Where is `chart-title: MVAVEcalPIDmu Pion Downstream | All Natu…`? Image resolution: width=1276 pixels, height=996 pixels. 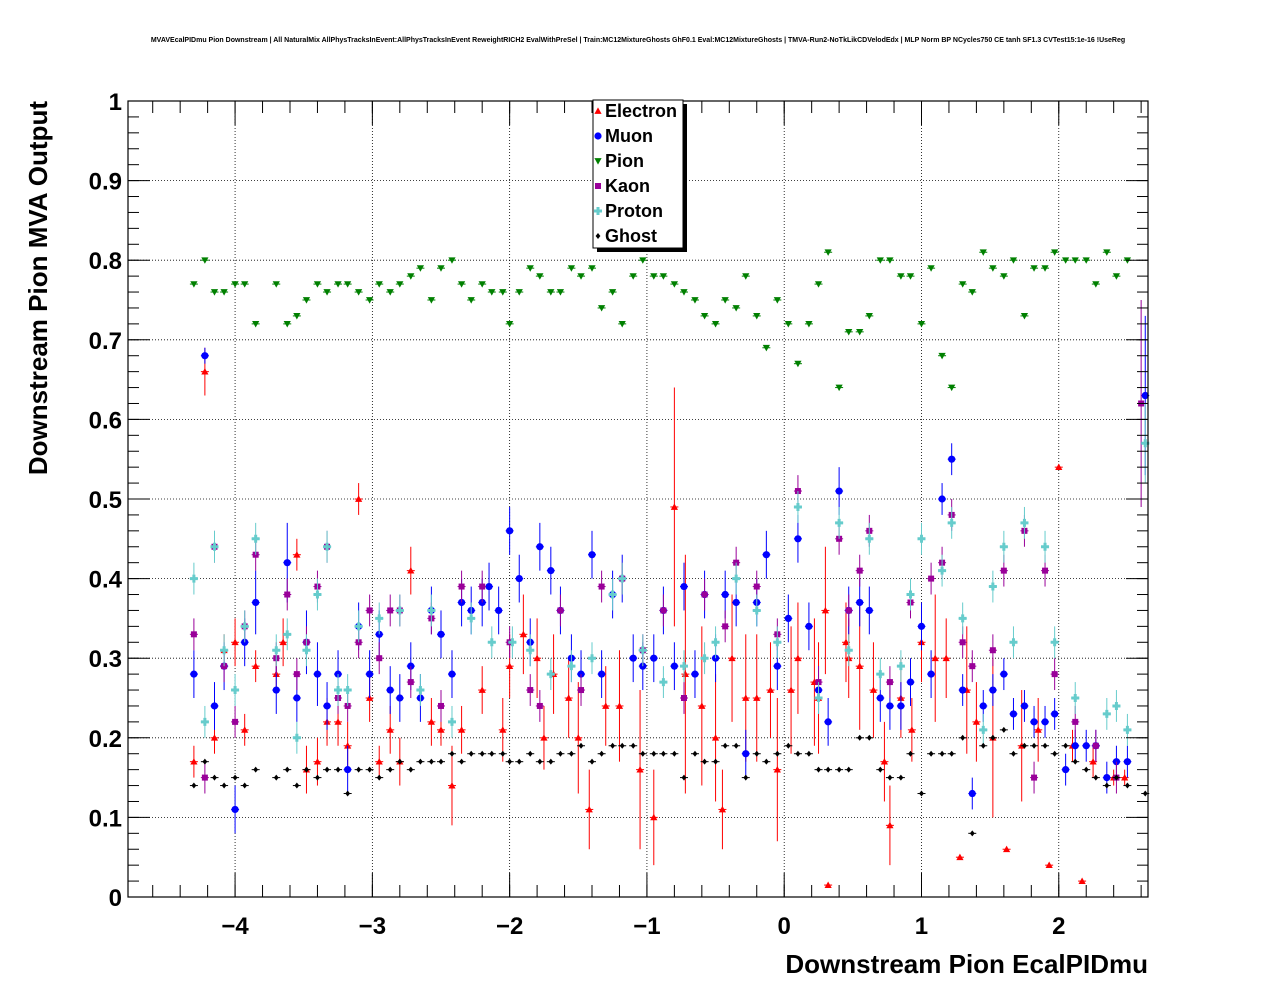
chart-title: MVAVEcalPIDmu Pion Downstream | All Natu… is located at coordinates (638, 40).